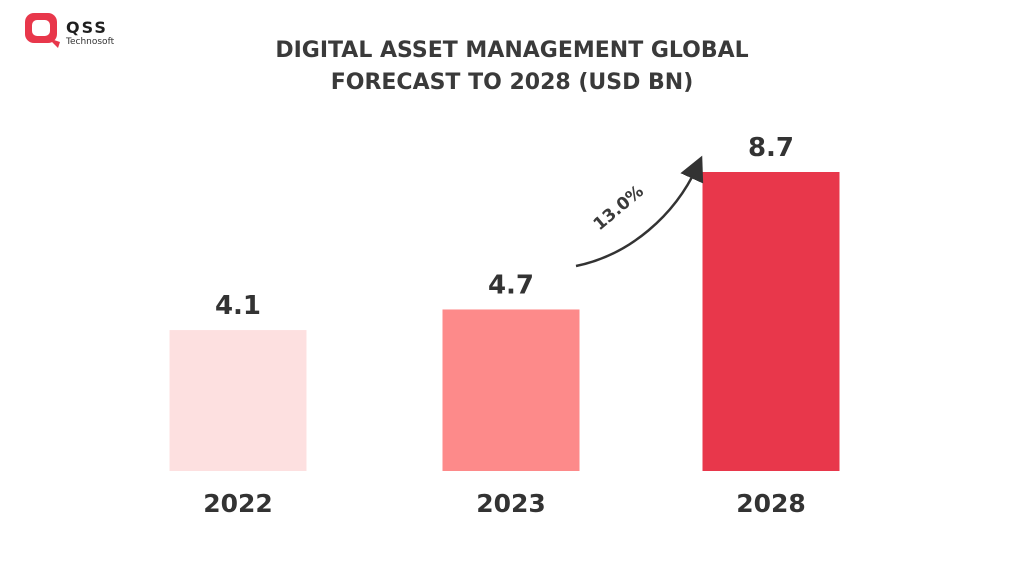 The width and height of the screenshot is (1024, 576). What do you see at coordinates (238, 306) in the screenshot?
I see `value-label-2022: 4.1` at bounding box center [238, 306].